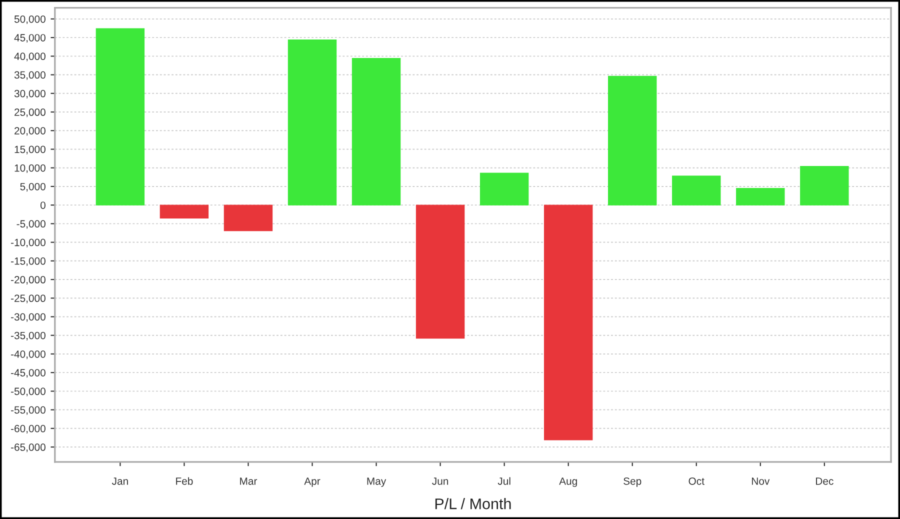 The width and height of the screenshot is (900, 519). What do you see at coordinates (28, 243) in the screenshot?
I see `y-tick-label: -10,000` at bounding box center [28, 243].